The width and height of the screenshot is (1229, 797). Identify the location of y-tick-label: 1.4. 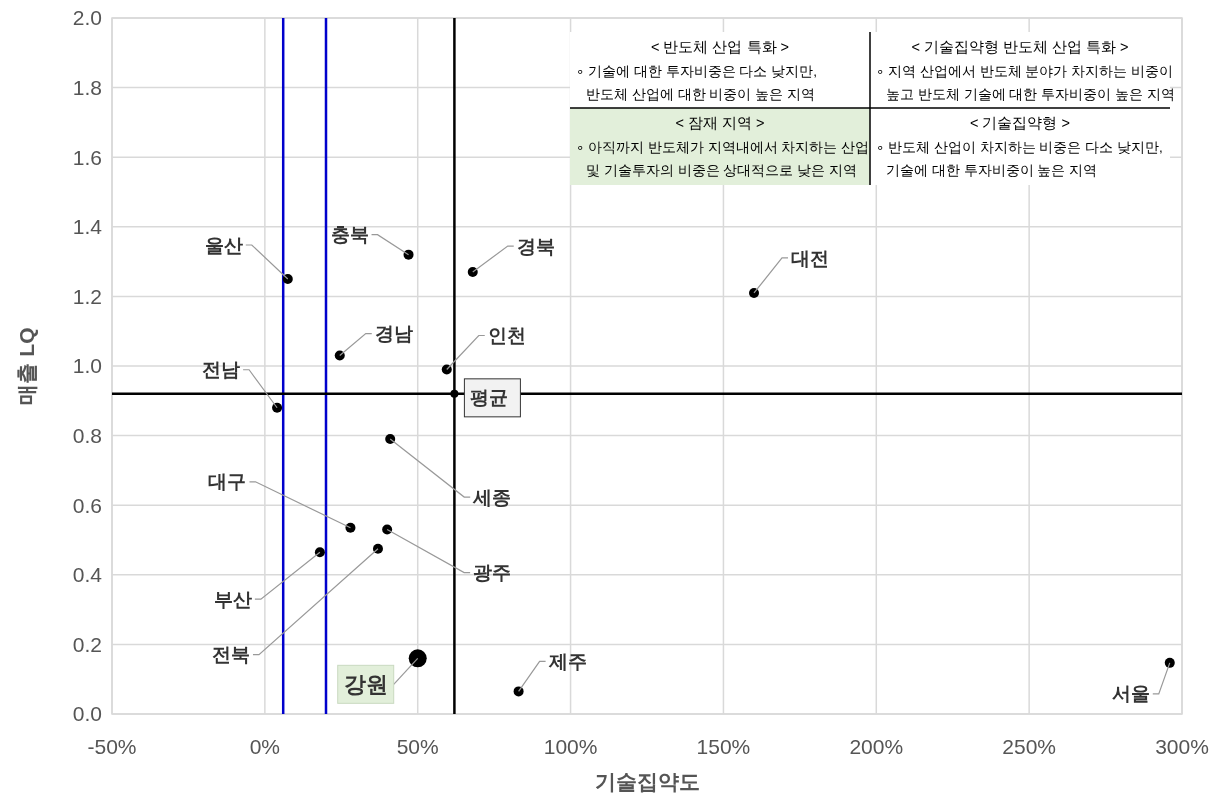
(87, 227).